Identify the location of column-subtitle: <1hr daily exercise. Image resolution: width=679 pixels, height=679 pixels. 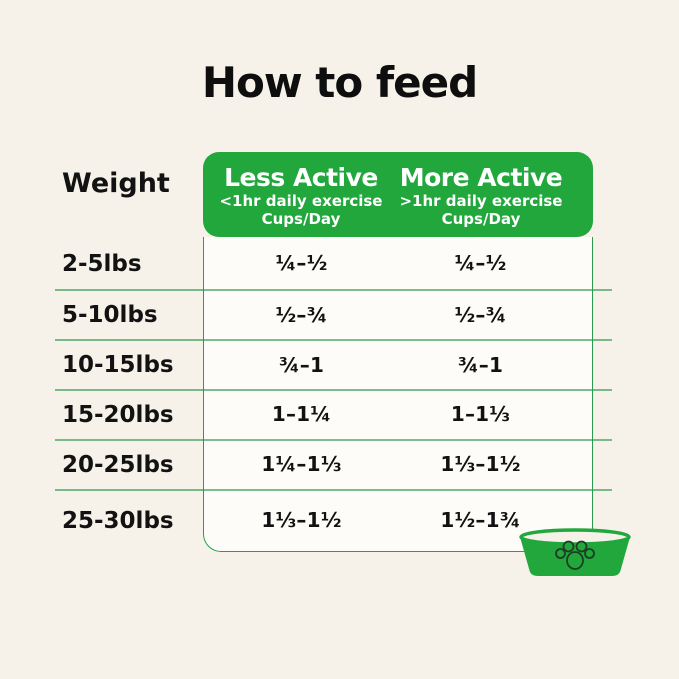
(301, 200).